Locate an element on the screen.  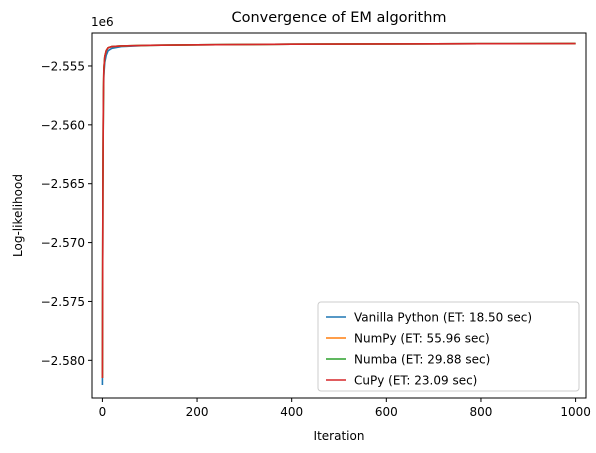
x-tick-label: 800 is located at coordinates (481, 412).